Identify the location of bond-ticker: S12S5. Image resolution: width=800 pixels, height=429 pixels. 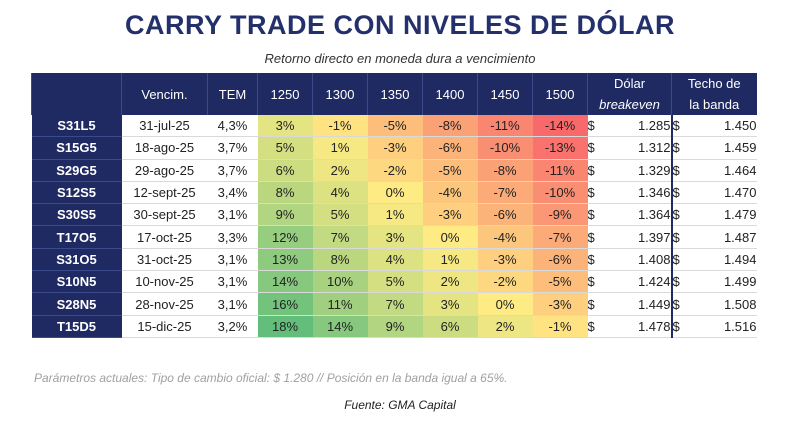
(76, 193).